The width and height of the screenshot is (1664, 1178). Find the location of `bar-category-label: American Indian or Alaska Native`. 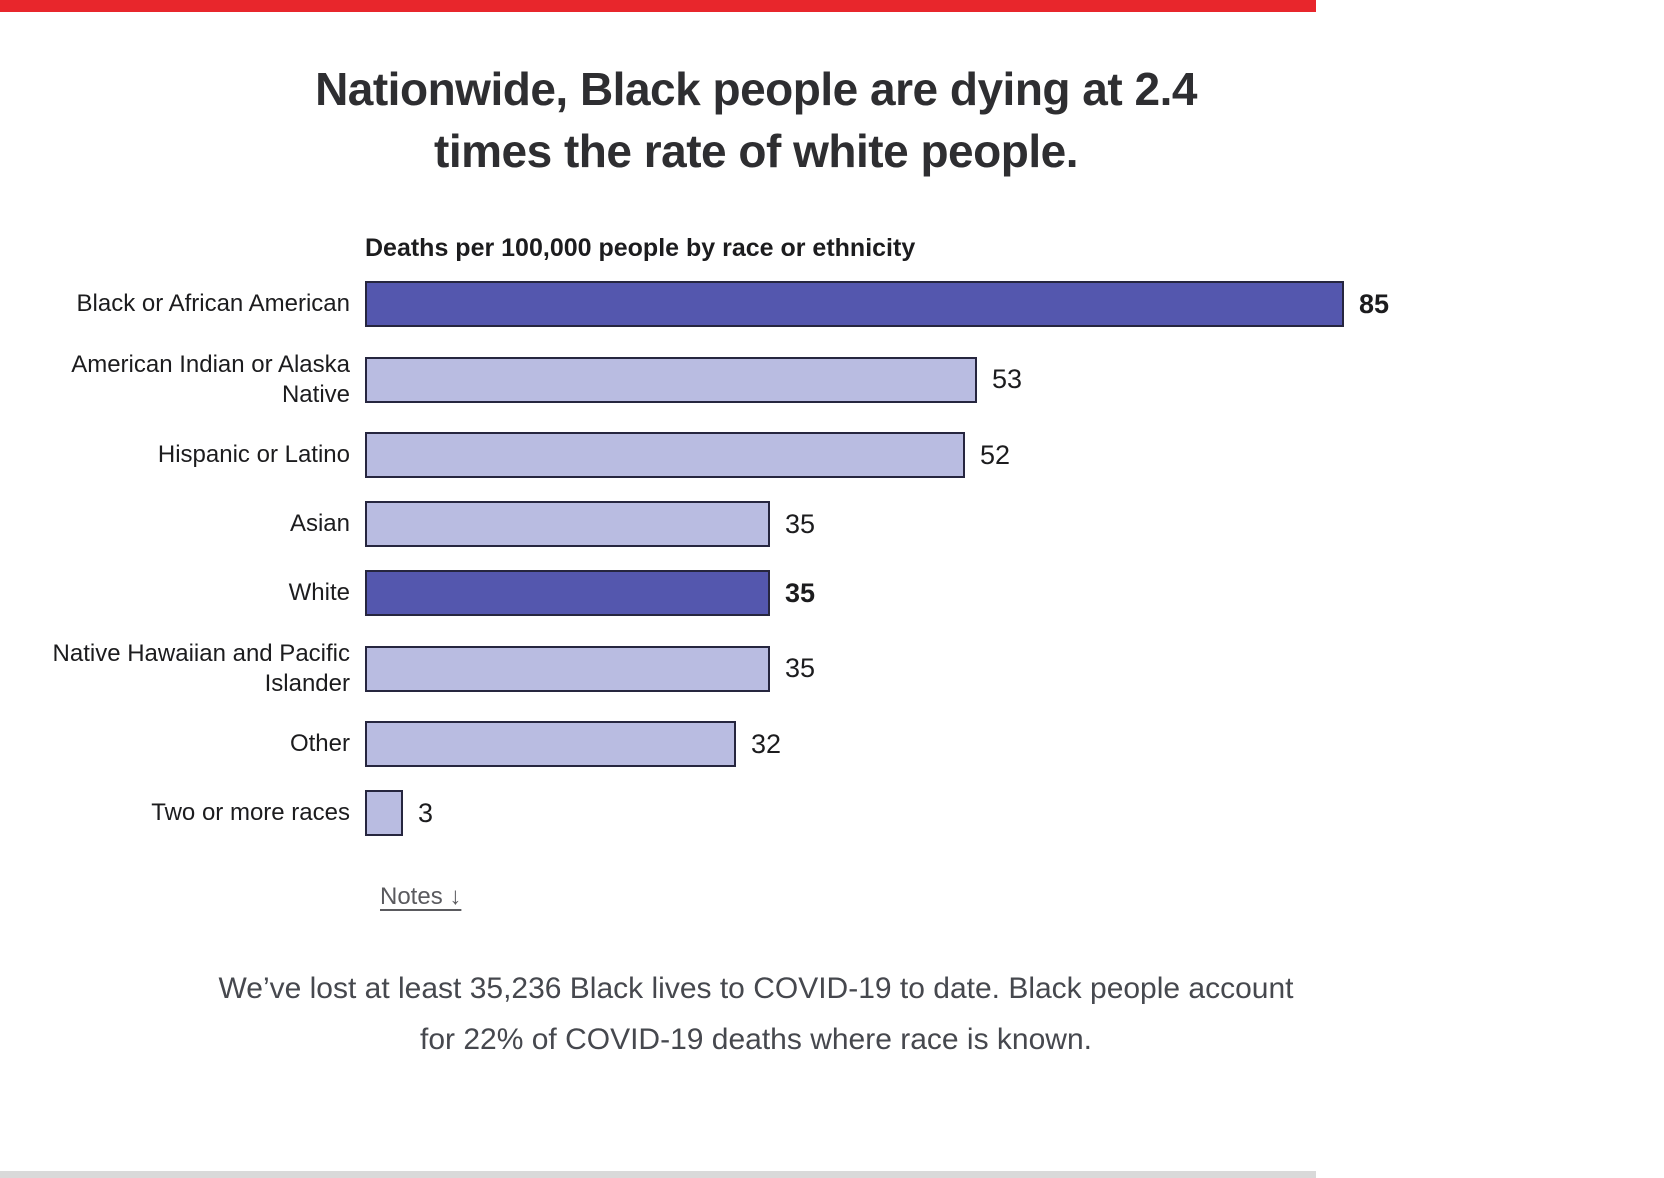

bar-category-label: American Indian or Alaska Native is located at coordinates (210, 379).